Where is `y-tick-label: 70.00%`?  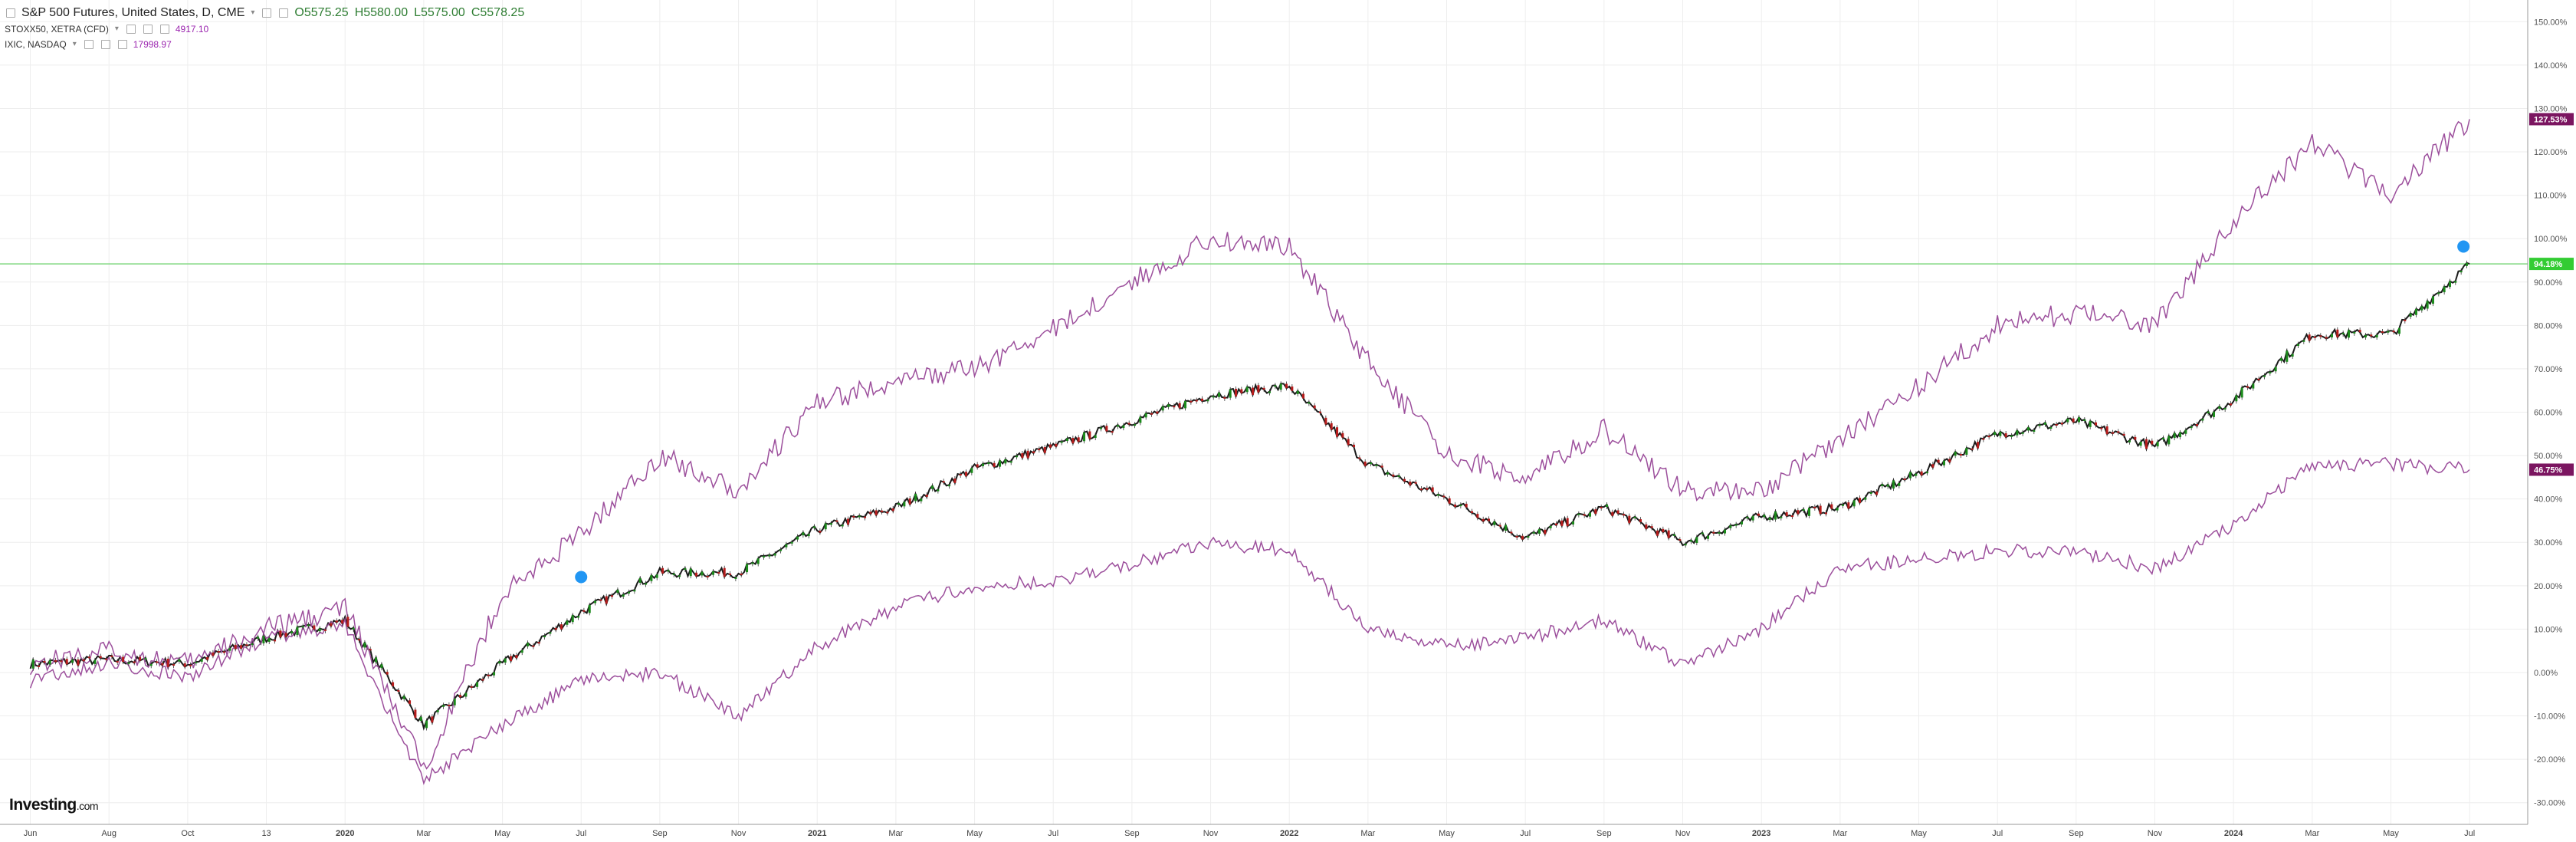
y-tick-label: 70.00% is located at coordinates (2548, 369).